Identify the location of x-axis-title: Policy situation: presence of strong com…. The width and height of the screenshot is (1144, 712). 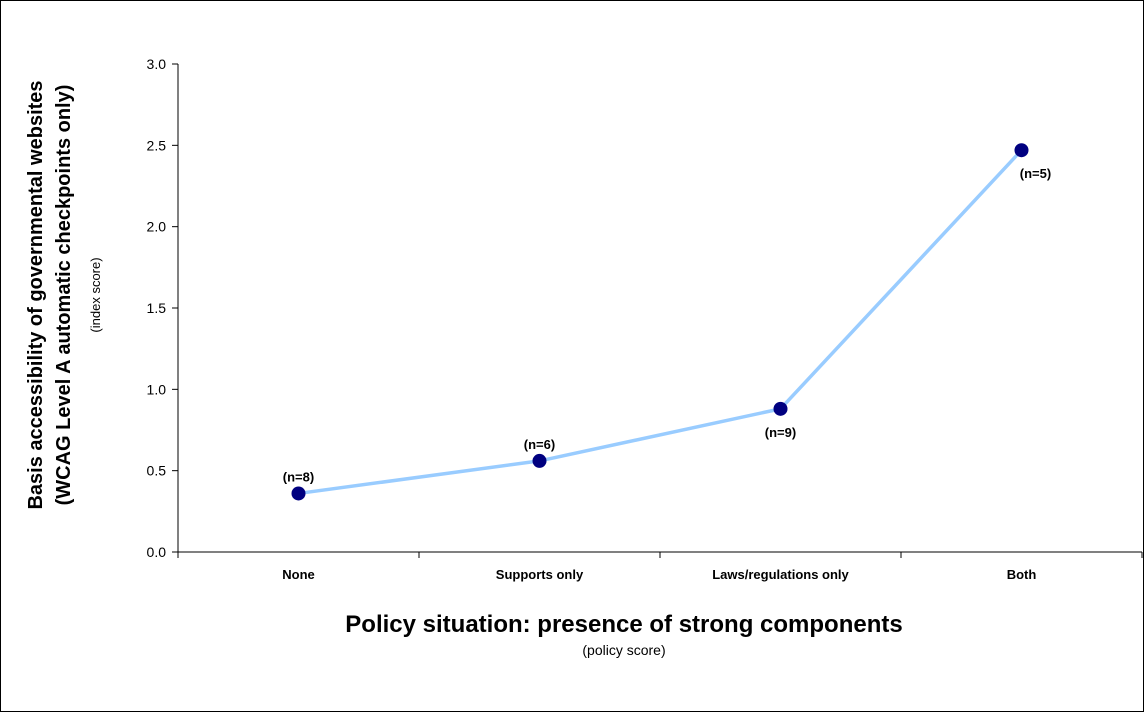
(623, 624).